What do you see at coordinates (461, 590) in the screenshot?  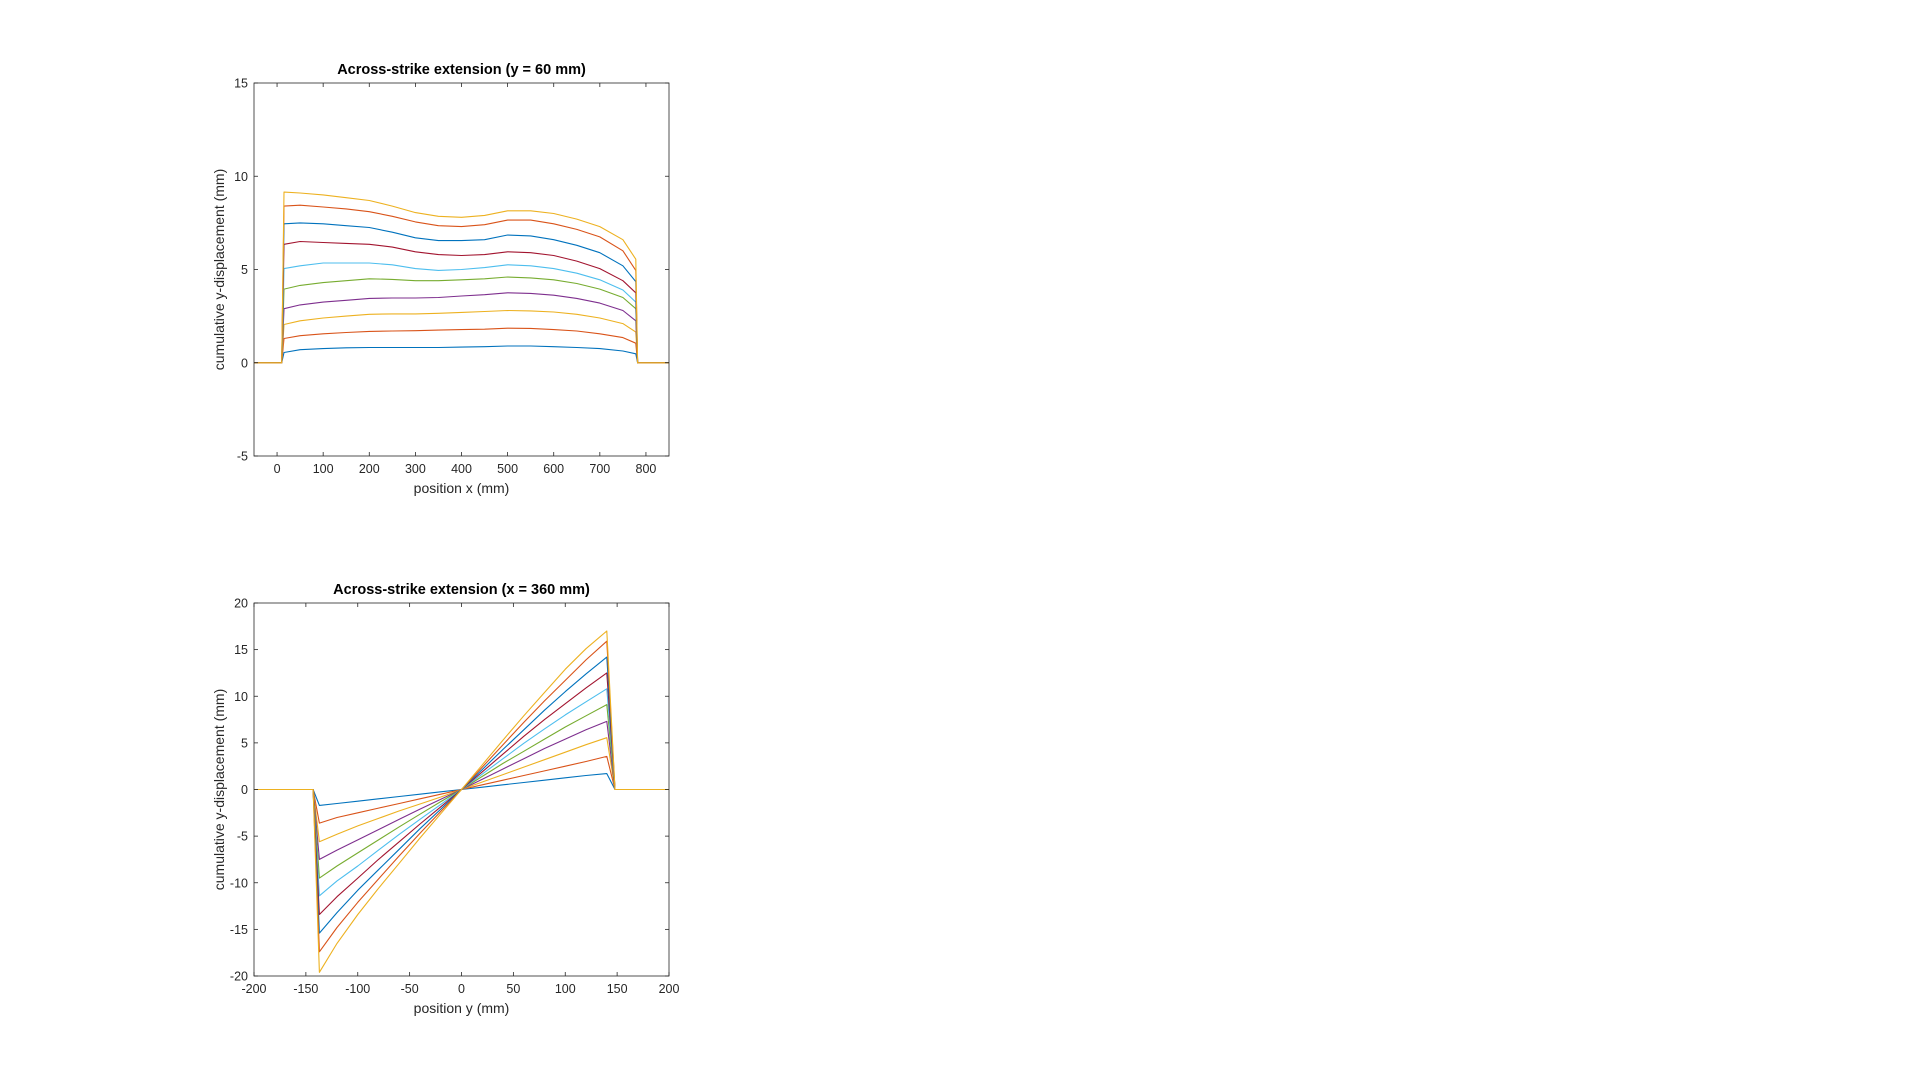 I see `chart-title: Across-strike extension (x = 360 mm)` at bounding box center [461, 590].